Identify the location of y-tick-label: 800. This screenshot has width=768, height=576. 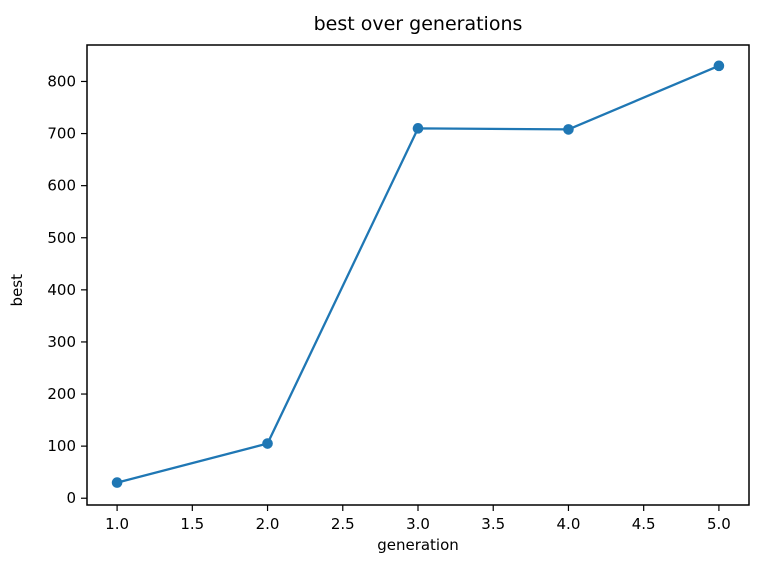
(61, 81).